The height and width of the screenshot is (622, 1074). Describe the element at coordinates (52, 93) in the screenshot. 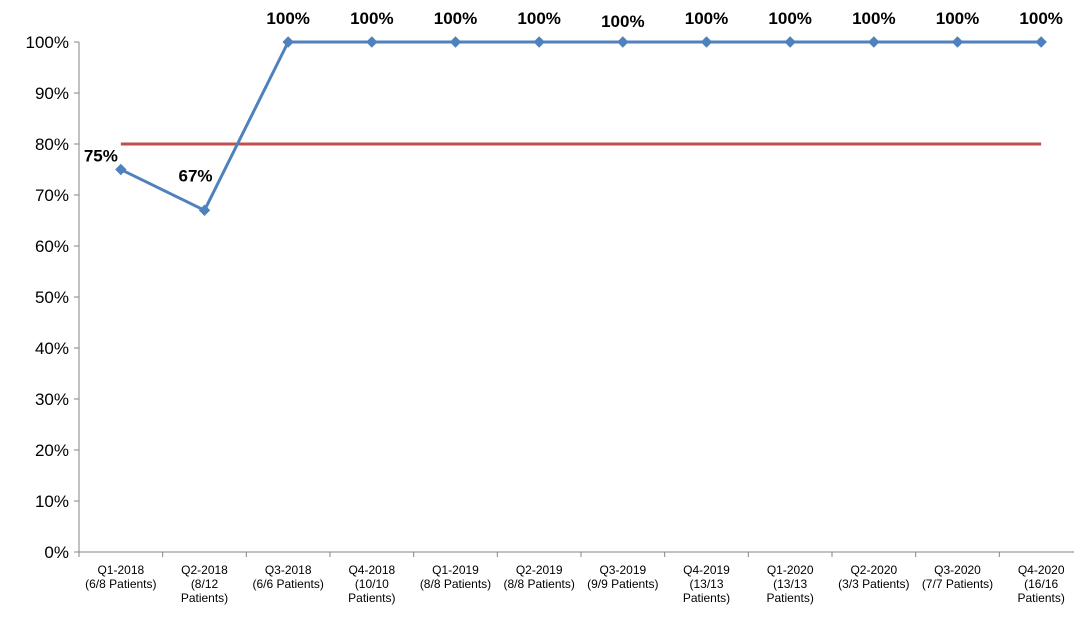

I see `y-tick-label: 90%` at that location.